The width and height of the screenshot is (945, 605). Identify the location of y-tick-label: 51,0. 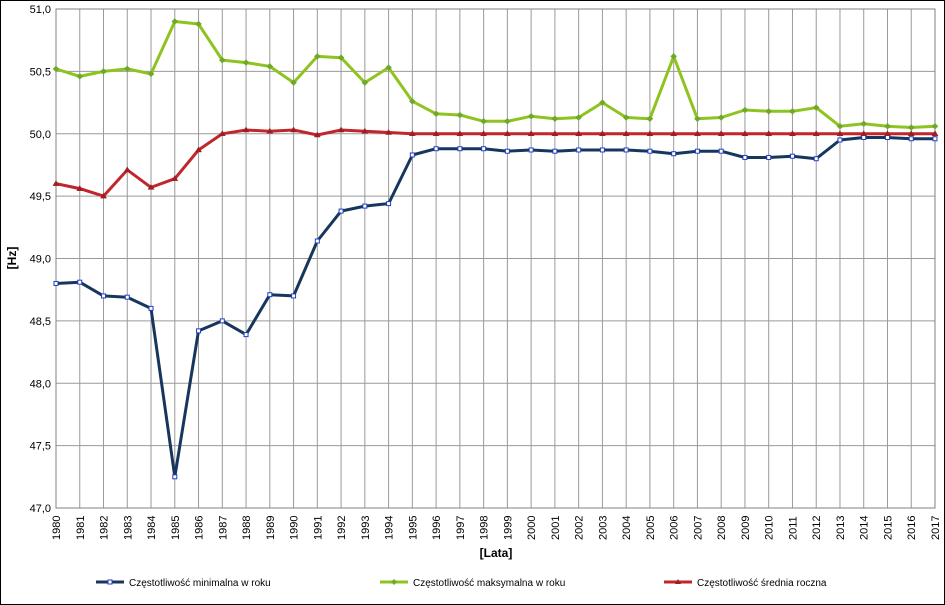
(40, 10).